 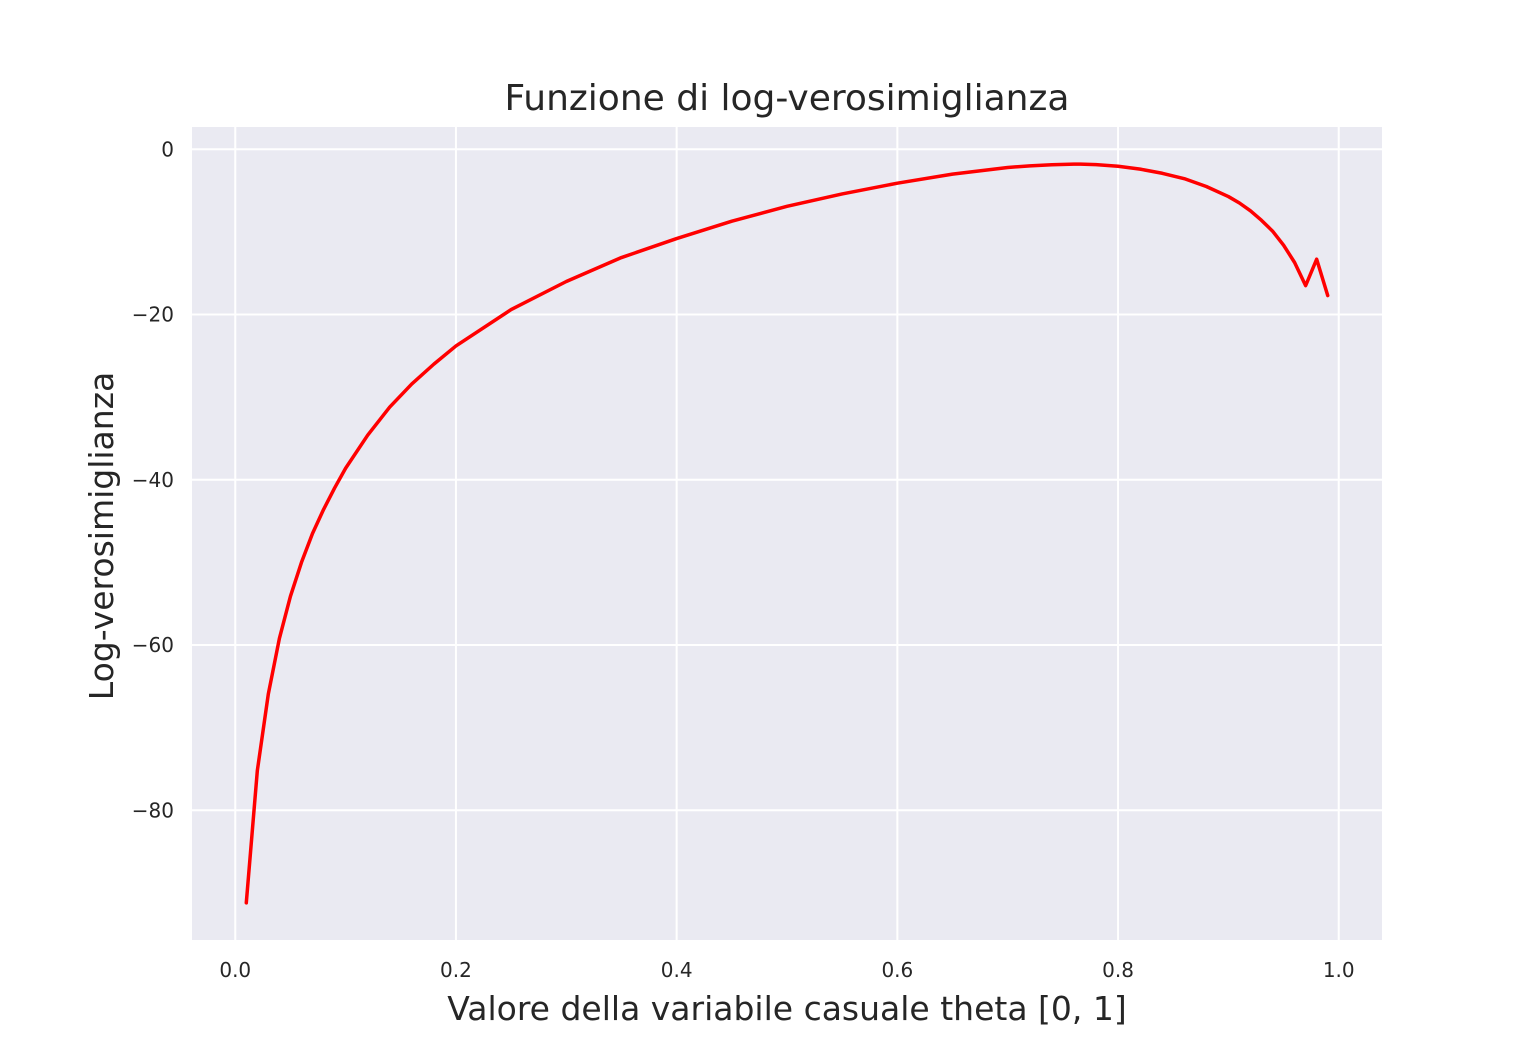 I want to click on x-tick-label: 0.8, so click(x=1118, y=970).